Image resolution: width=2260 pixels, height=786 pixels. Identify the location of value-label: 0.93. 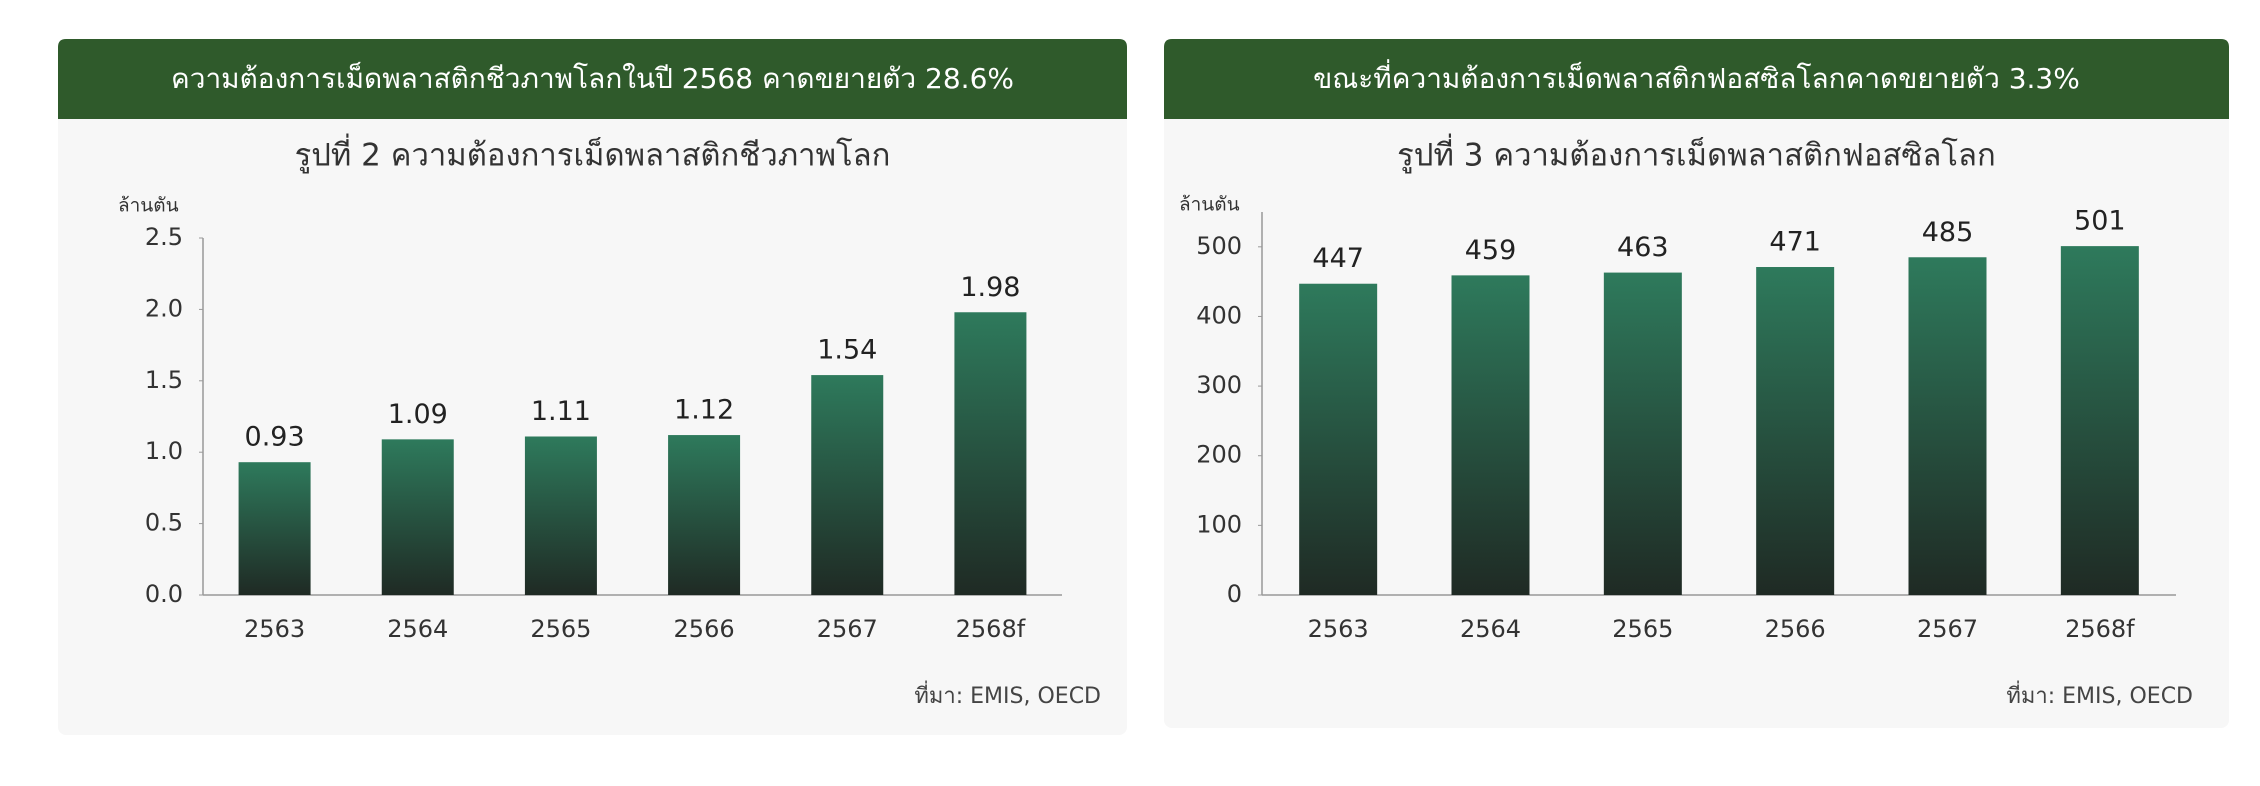
(275, 437).